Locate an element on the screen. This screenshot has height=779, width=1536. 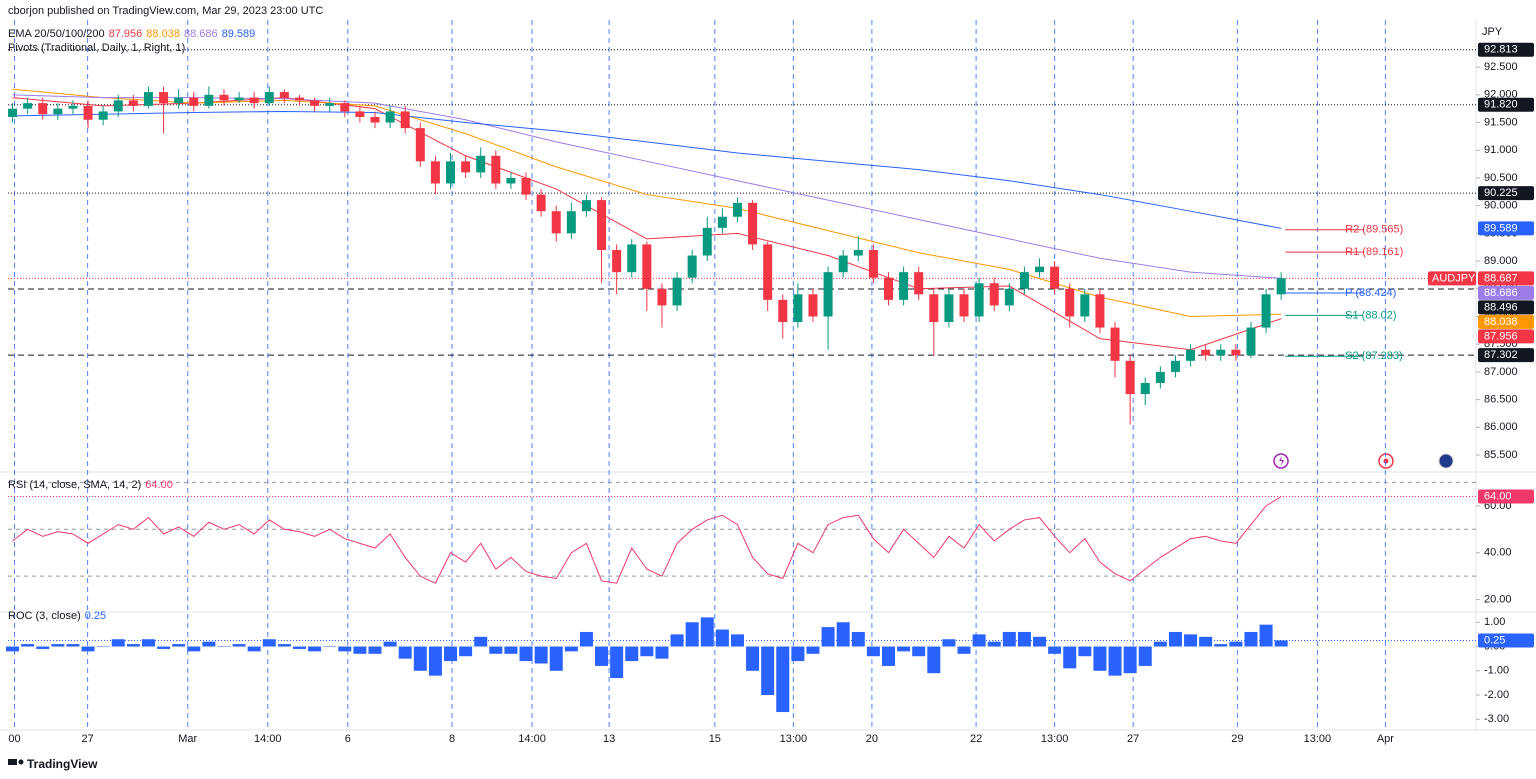
y-tick-label: 92.500 is located at coordinates (1501, 67).